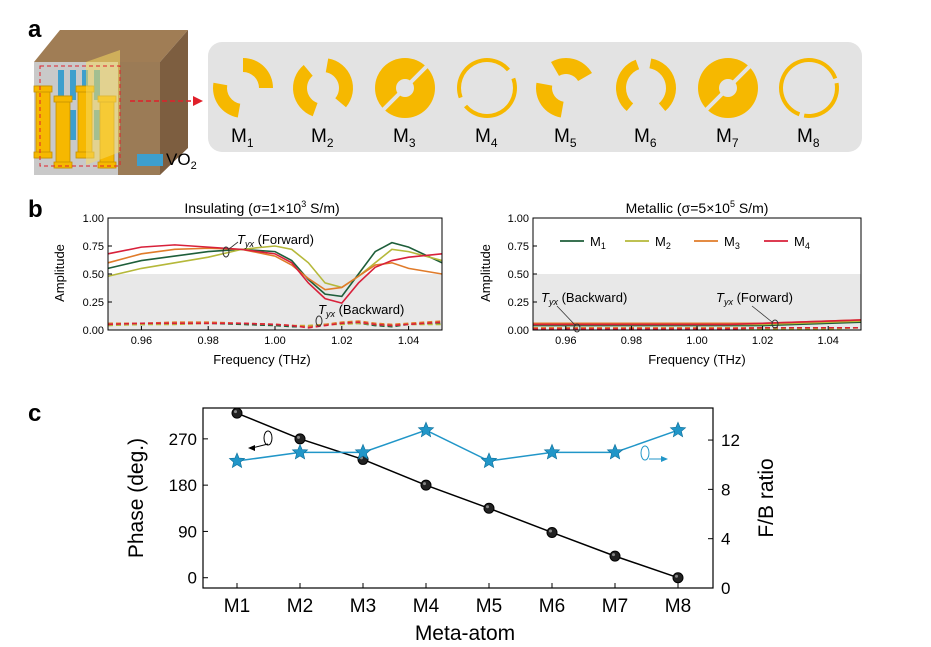 The height and width of the screenshot is (647, 931). I want to click on meta-atom-label: M7, so click(727, 138).